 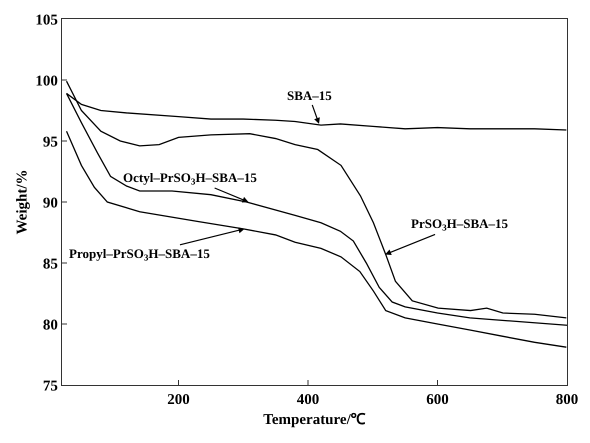 I want to click on y-tick-label: 95, so click(x=50, y=142).